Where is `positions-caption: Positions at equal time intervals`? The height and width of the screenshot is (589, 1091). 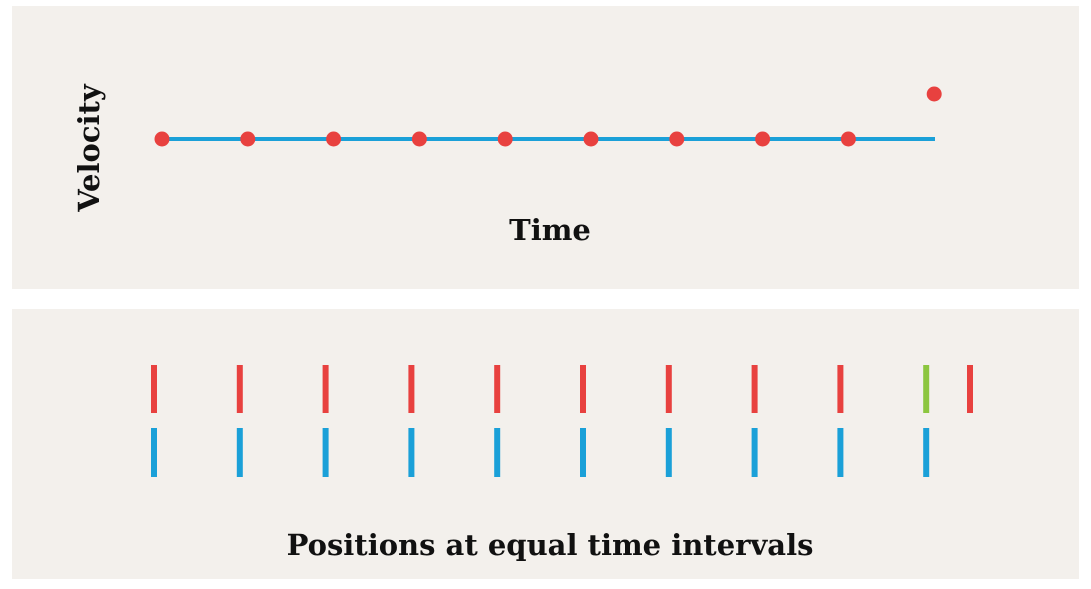
positions-caption: Positions at equal time intervals is located at coordinates (550, 545).